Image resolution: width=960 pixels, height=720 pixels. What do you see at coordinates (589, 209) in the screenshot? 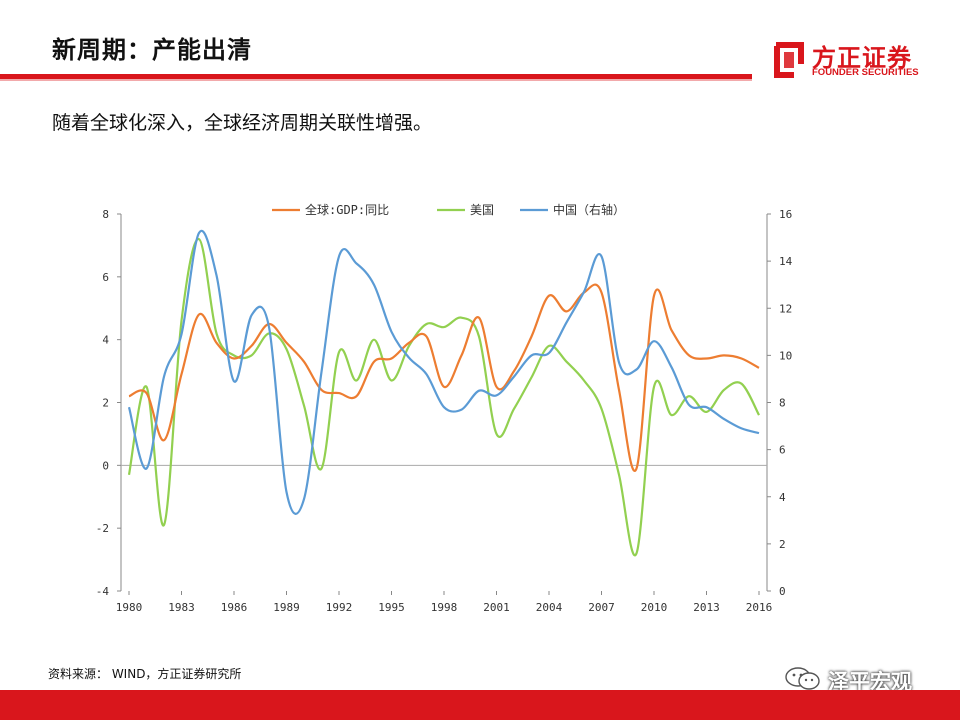
I see `legend-china-label: 中国（右轴）` at bounding box center [589, 209].